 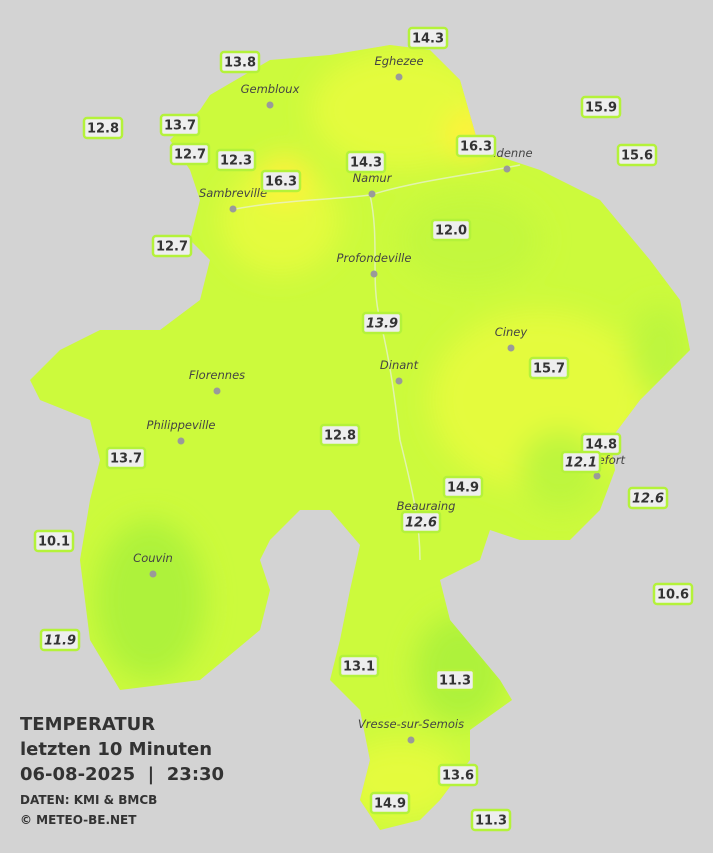 I want to click on station-value: 15.6, so click(x=637, y=156).